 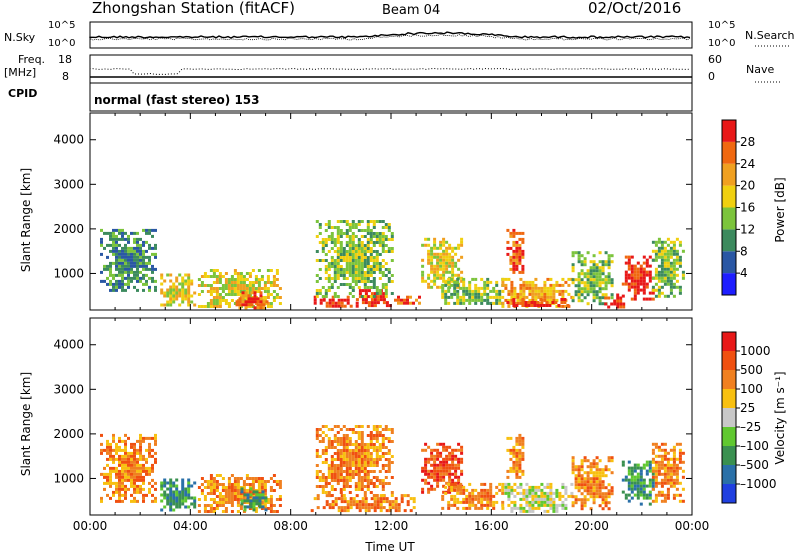 I want to click on nave-tick-bottom: 0, so click(x=711, y=76).